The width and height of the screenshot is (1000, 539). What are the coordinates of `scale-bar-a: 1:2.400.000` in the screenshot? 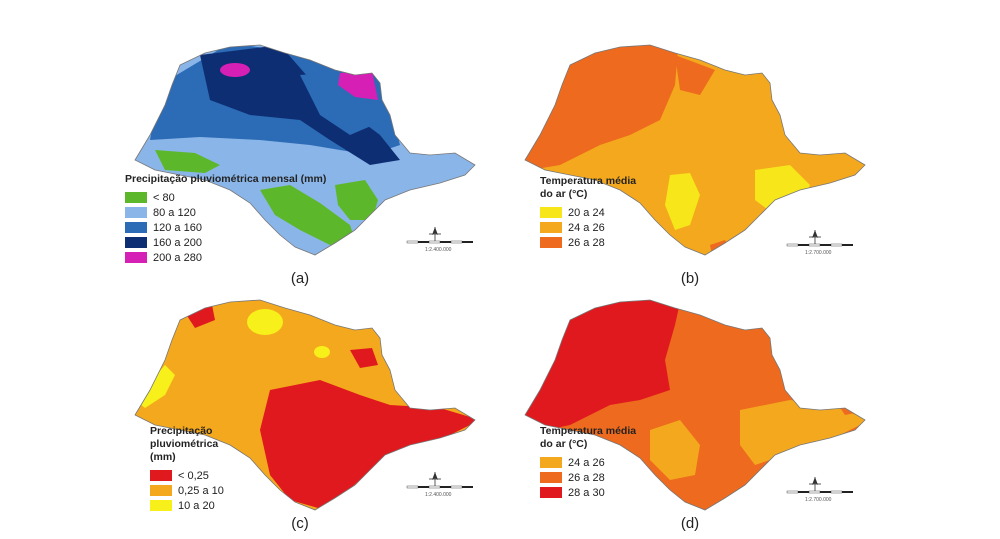 It's located at (440, 241).